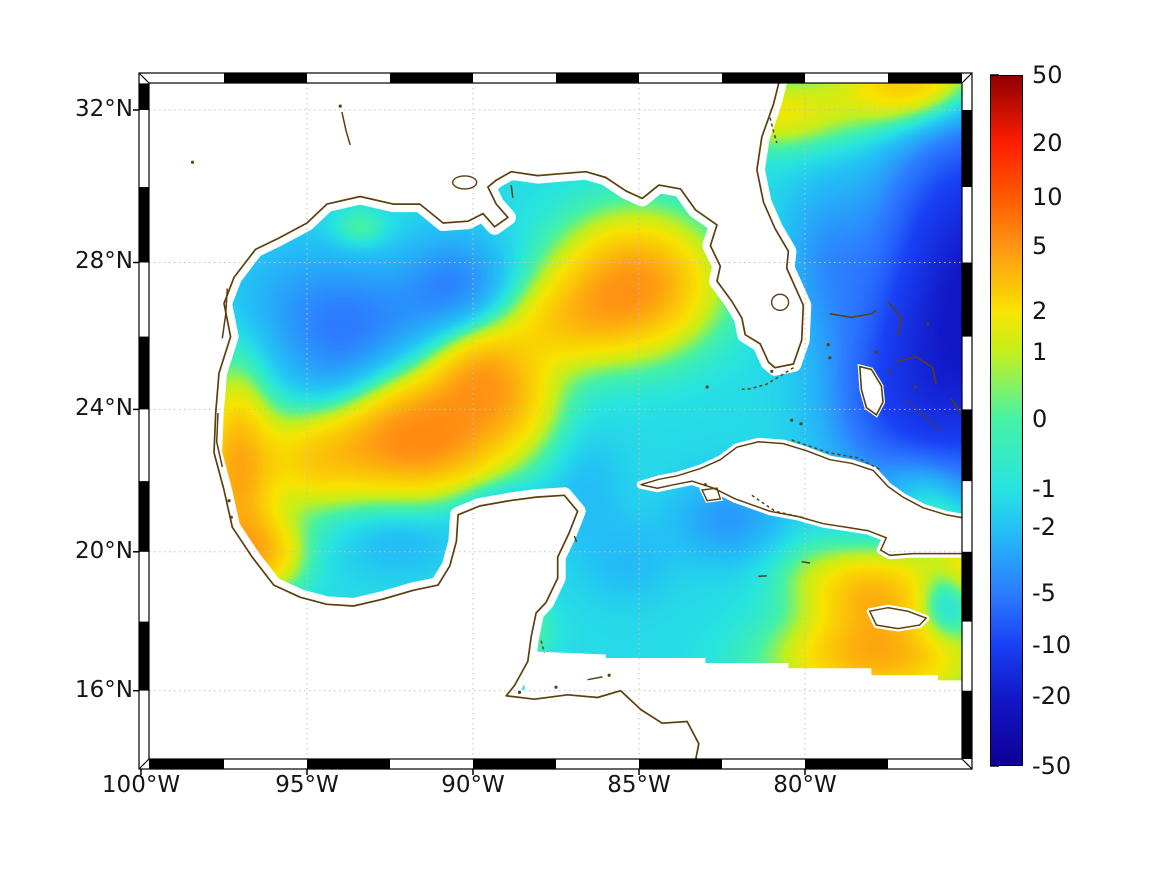 The image size is (1167, 875). Describe the element at coordinates (1047, 196) in the screenshot. I see `colorbar-tick-label: 10` at that location.